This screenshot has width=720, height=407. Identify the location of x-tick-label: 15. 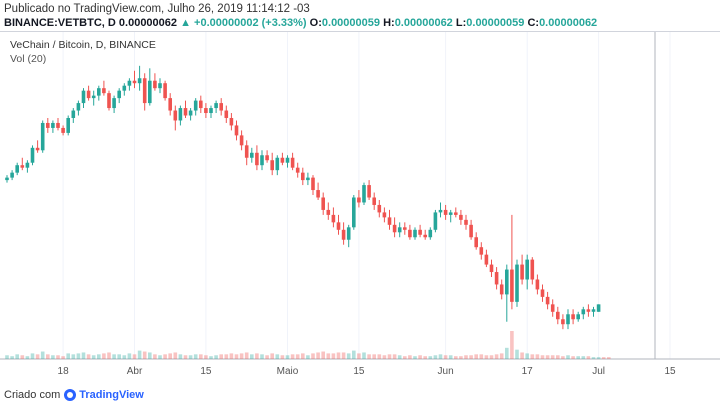
(359, 371).